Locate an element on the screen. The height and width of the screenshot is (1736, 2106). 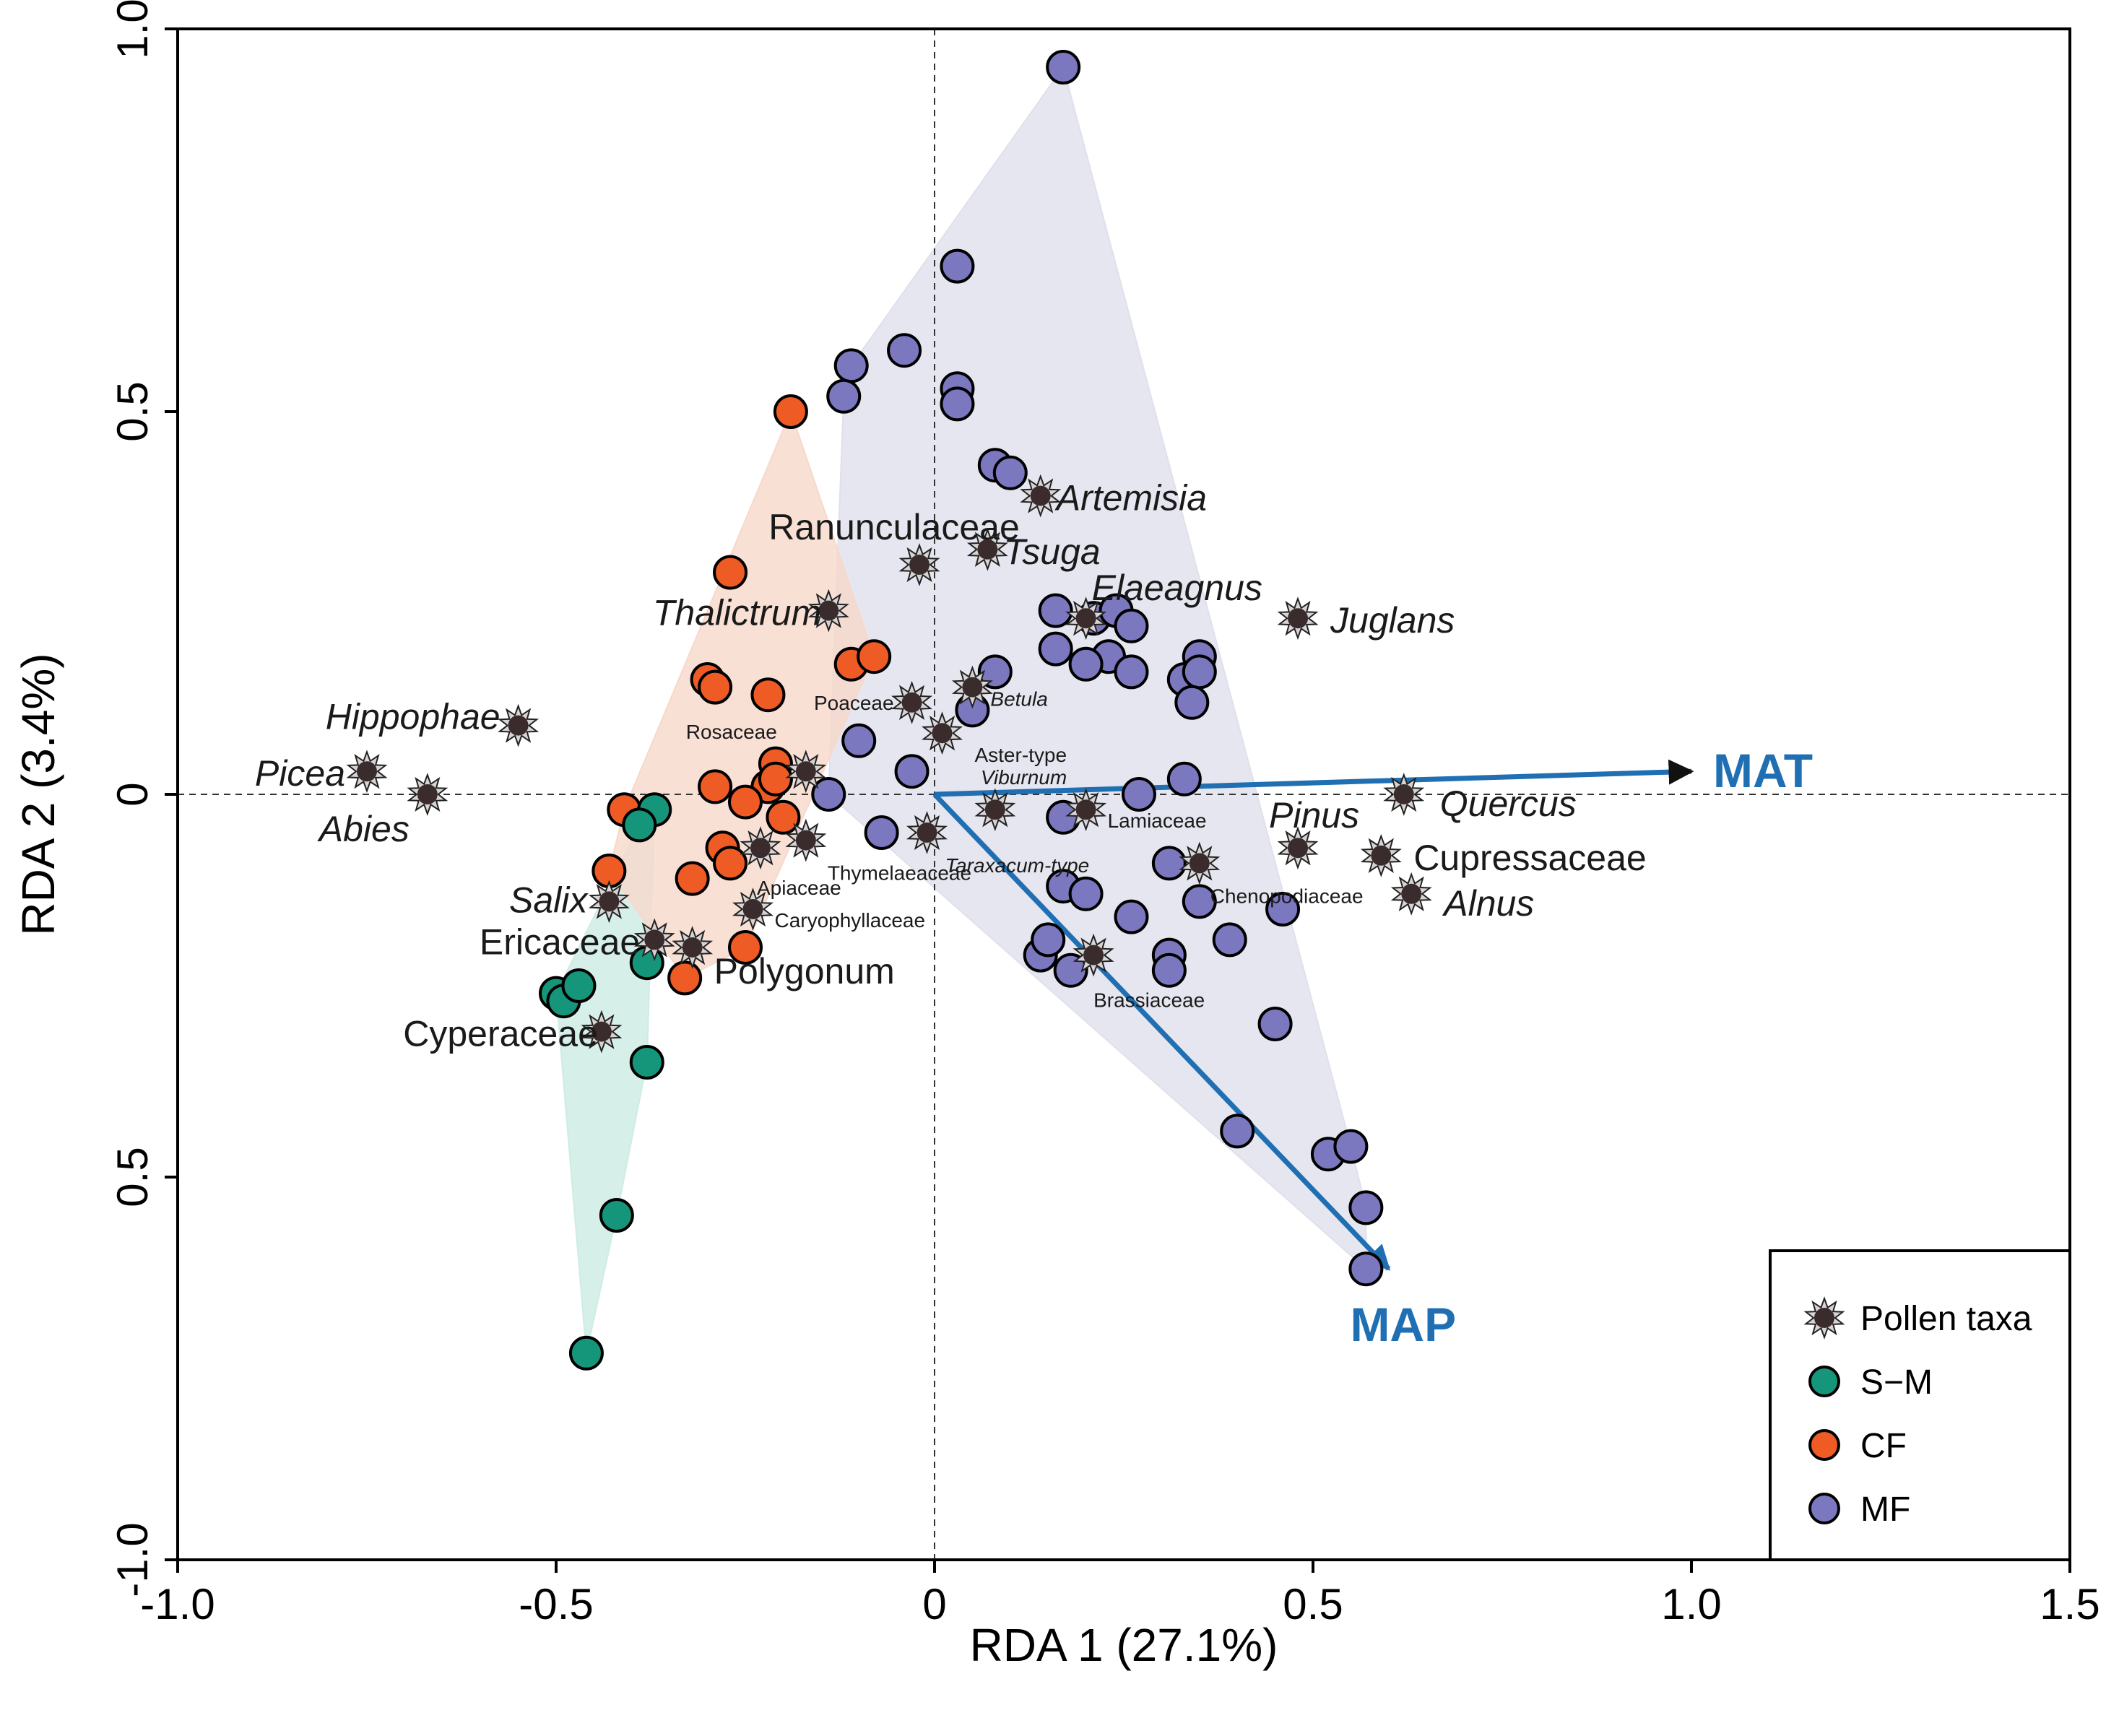
y-tick-label: -1.0 is located at coordinates (132, 1559).